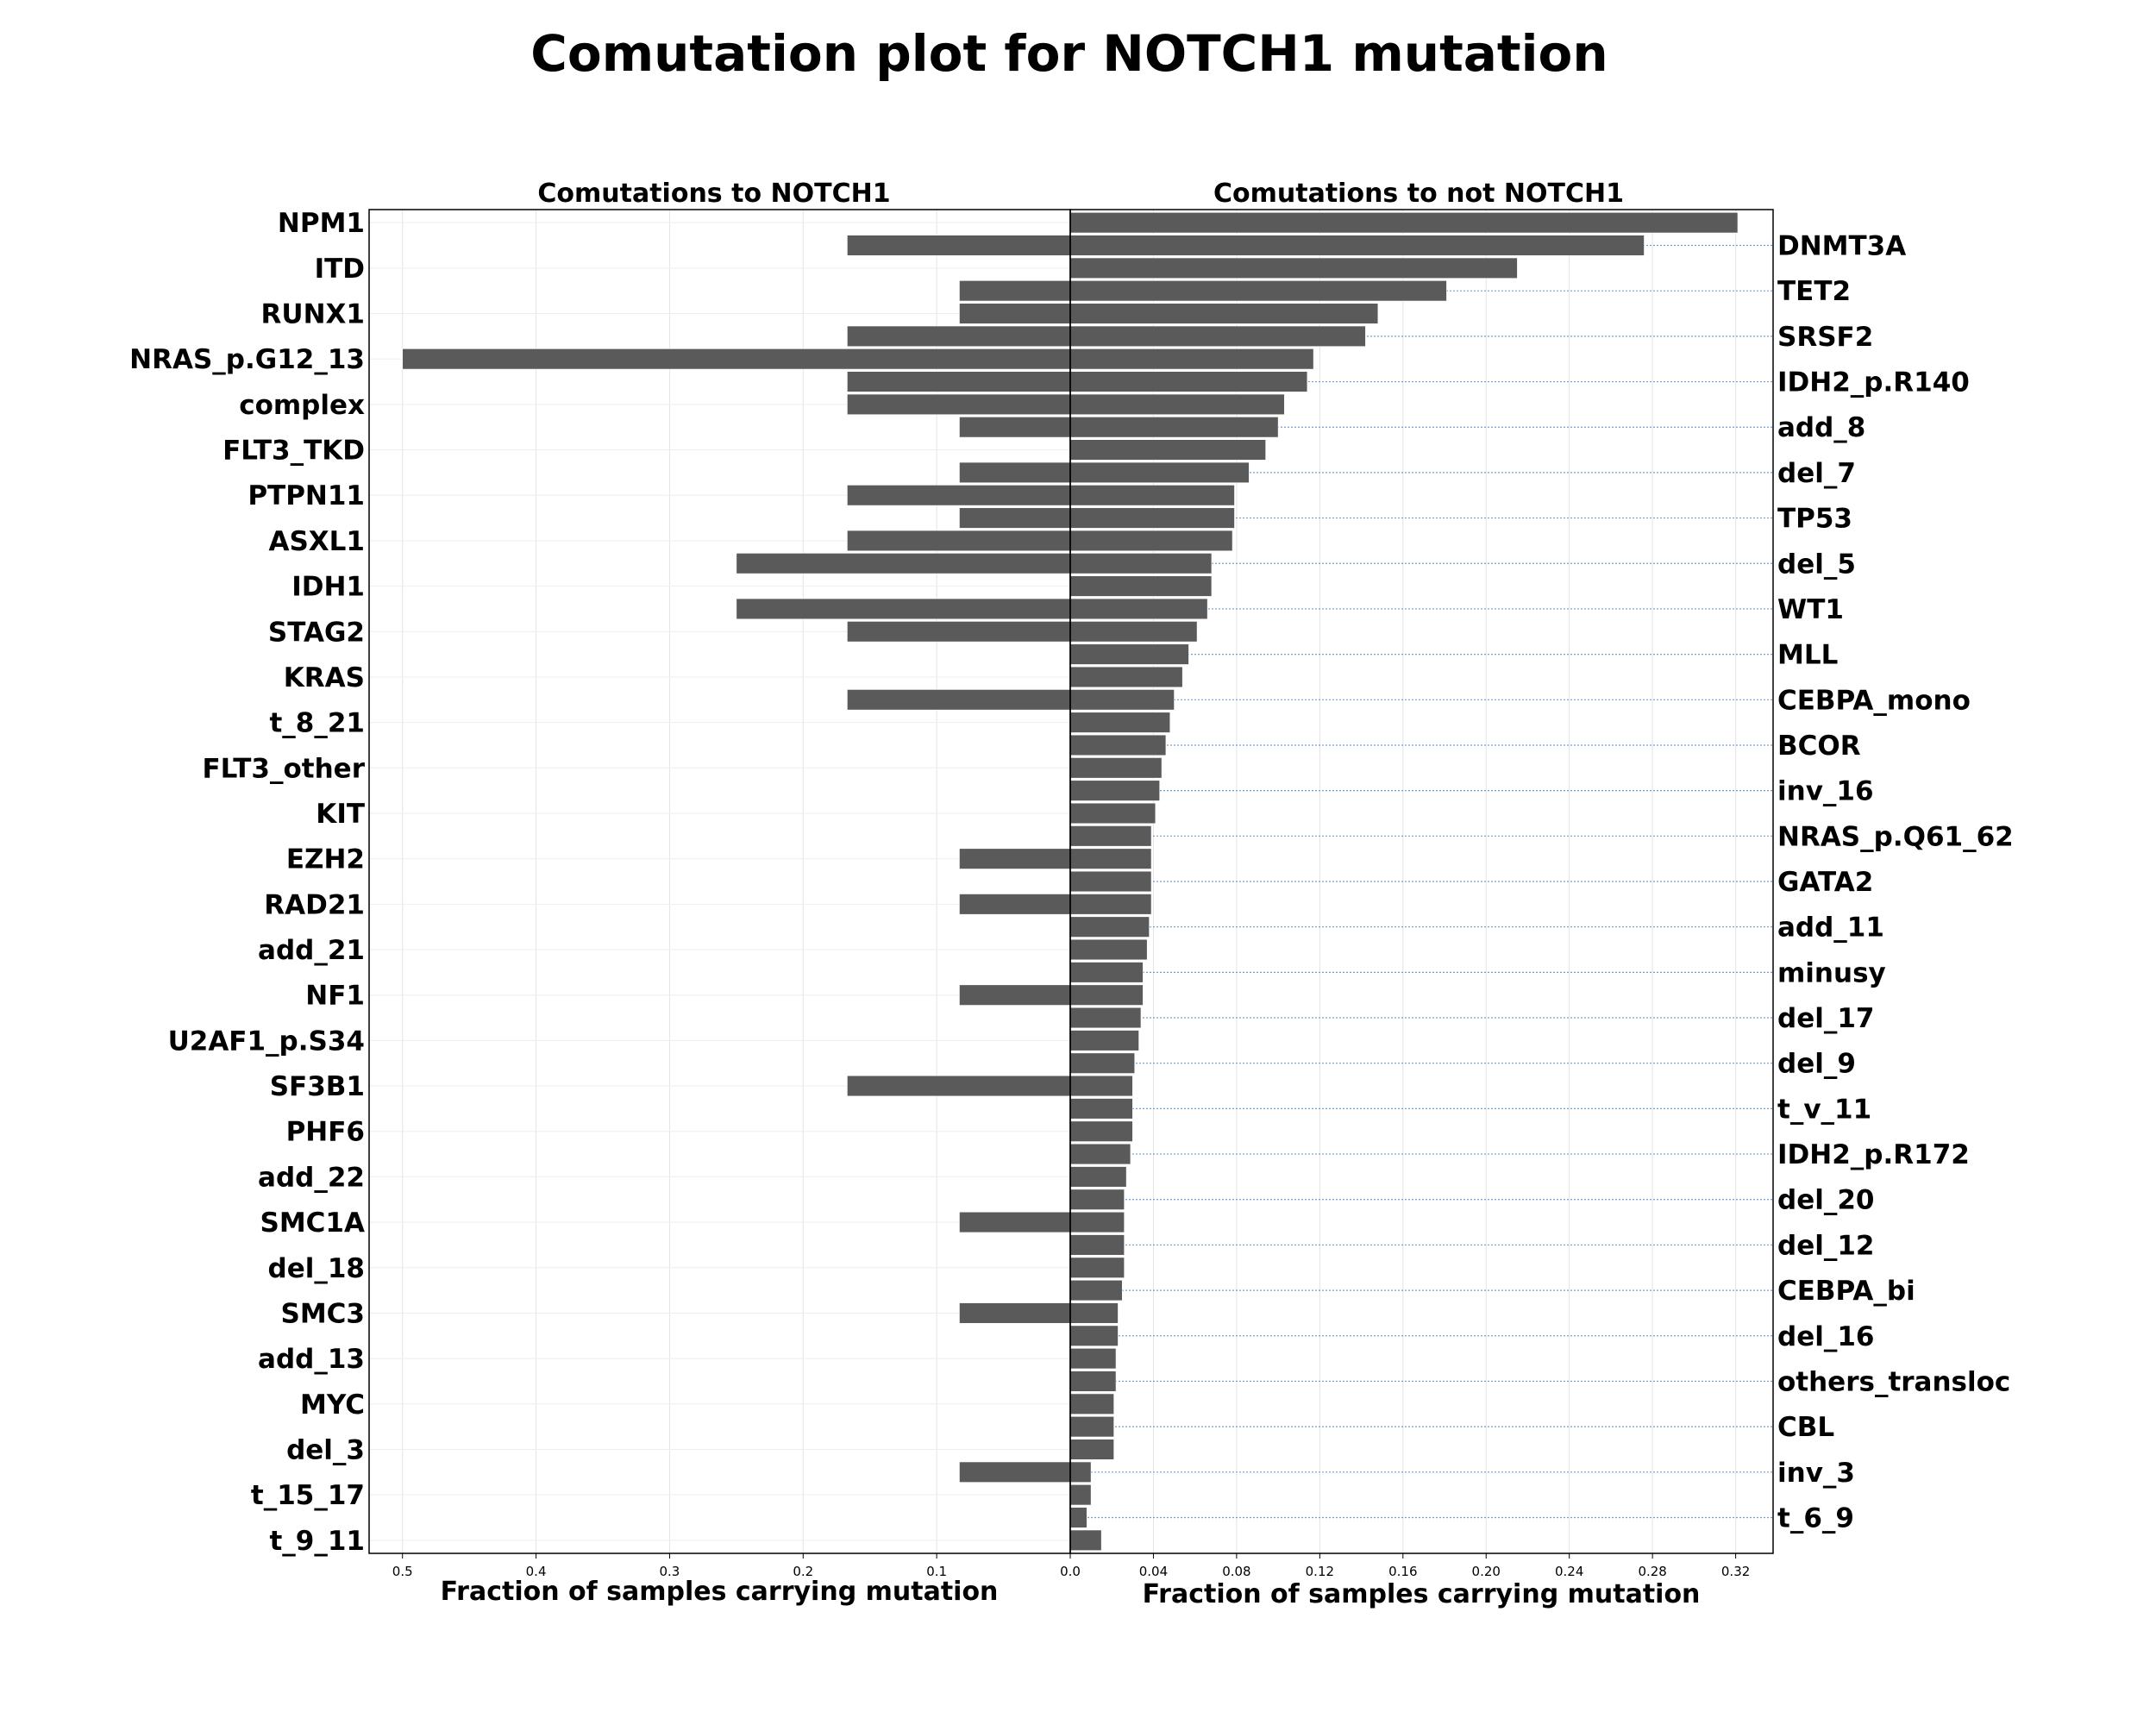 The image size is (2156, 1725). I want to click on left-bar-dnmt3a, so click(959, 246).